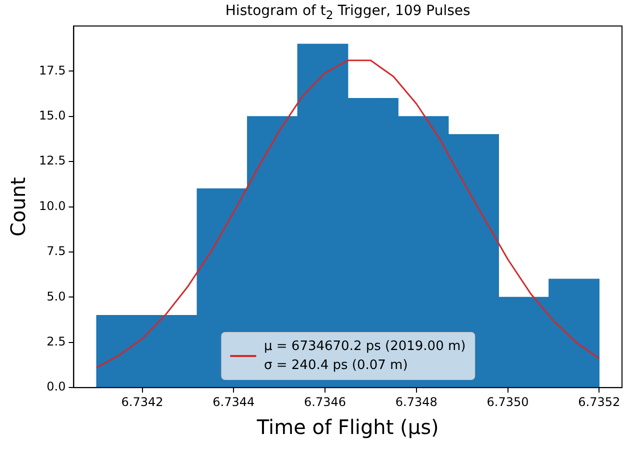 The height and width of the screenshot is (449, 644). I want to click on x-tick-label: 6.7348, so click(416, 401).